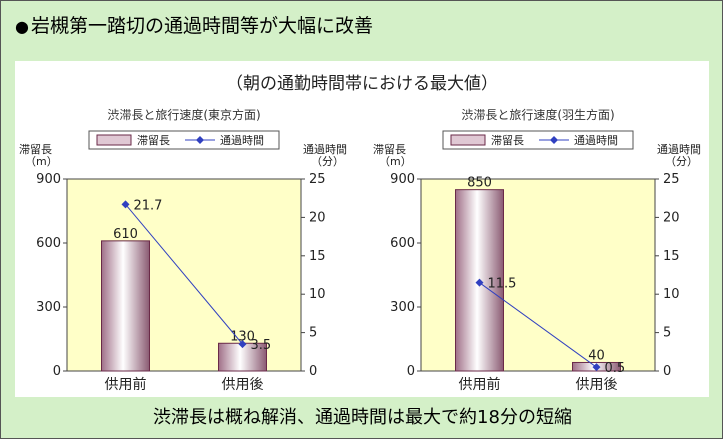 This screenshot has width=723, height=439. Describe the element at coordinates (596, 355) in the screenshot. I see `bar-data-label: 40` at that location.